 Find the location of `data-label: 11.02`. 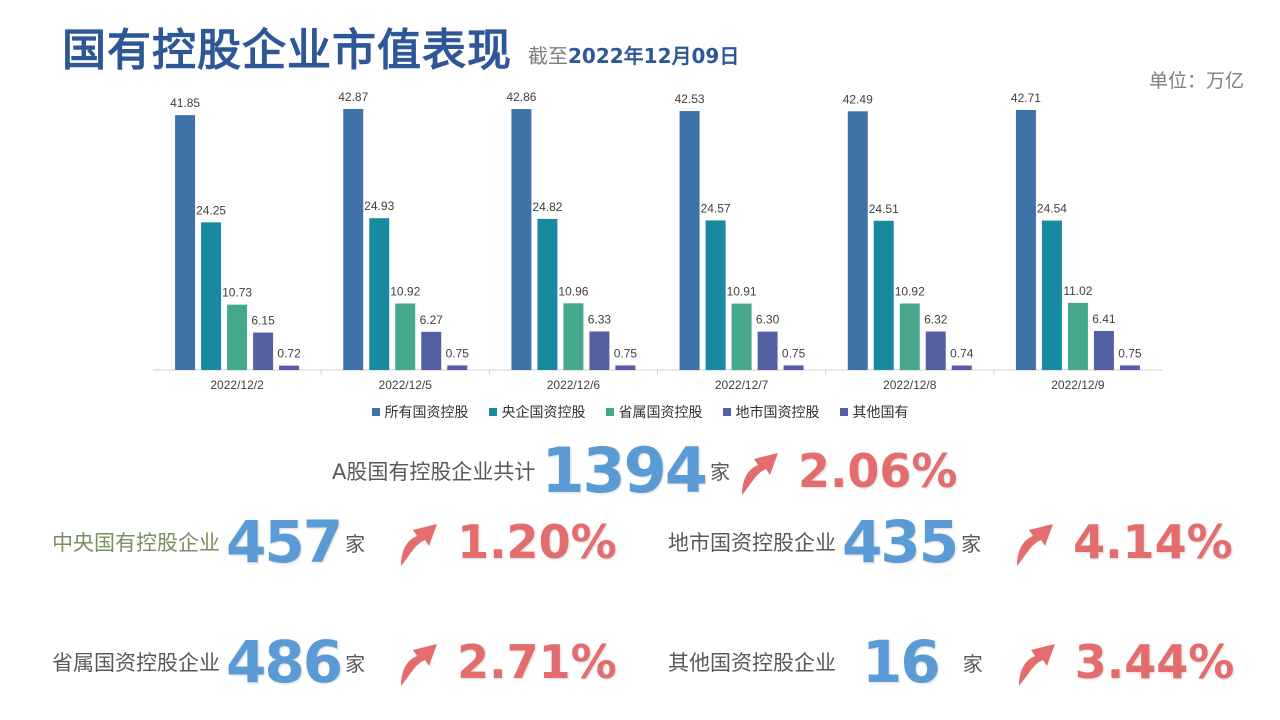

data-label: 11.02 is located at coordinates (1077, 291).